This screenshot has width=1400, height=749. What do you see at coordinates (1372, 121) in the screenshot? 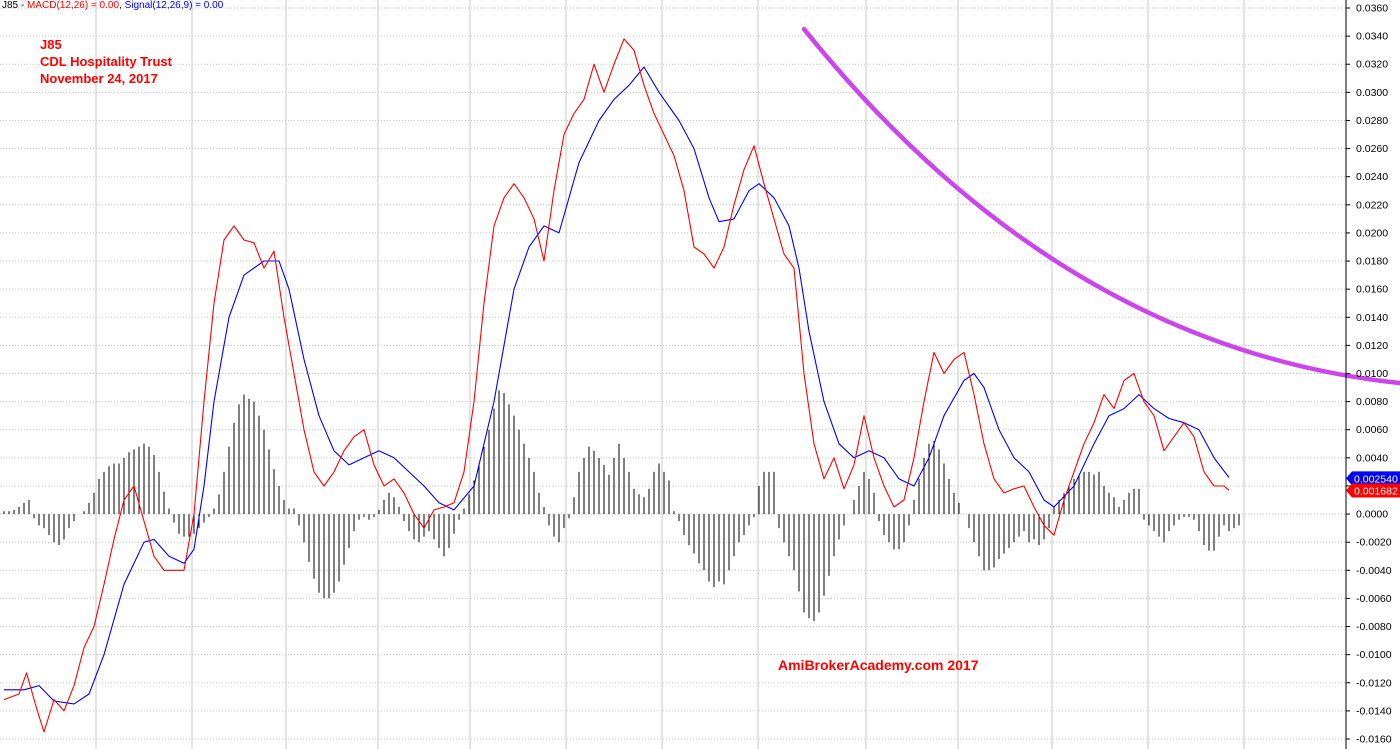
I see `y-tick-label: 0.0280` at bounding box center [1372, 121].